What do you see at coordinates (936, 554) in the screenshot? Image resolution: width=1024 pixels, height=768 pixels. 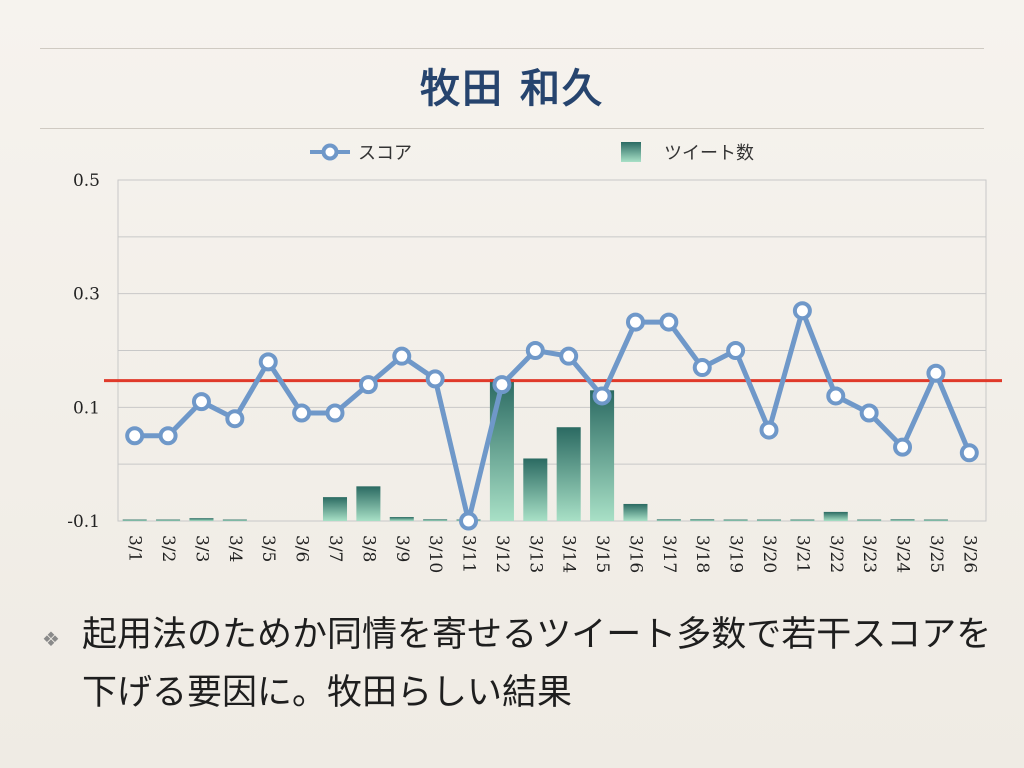 I see `x-tick-label: 3/25` at bounding box center [936, 554].